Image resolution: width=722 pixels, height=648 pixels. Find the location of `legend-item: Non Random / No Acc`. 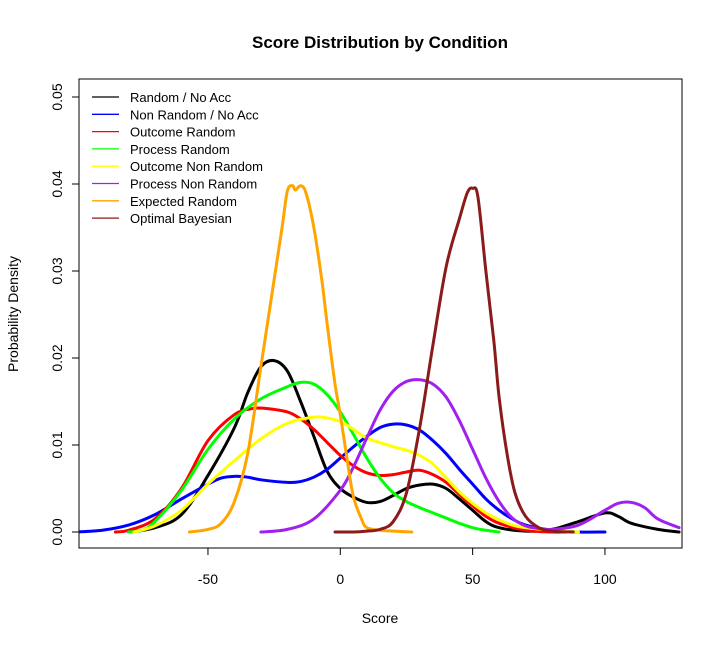

legend-item: Non Random / No Acc is located at coordinates (175, 114).